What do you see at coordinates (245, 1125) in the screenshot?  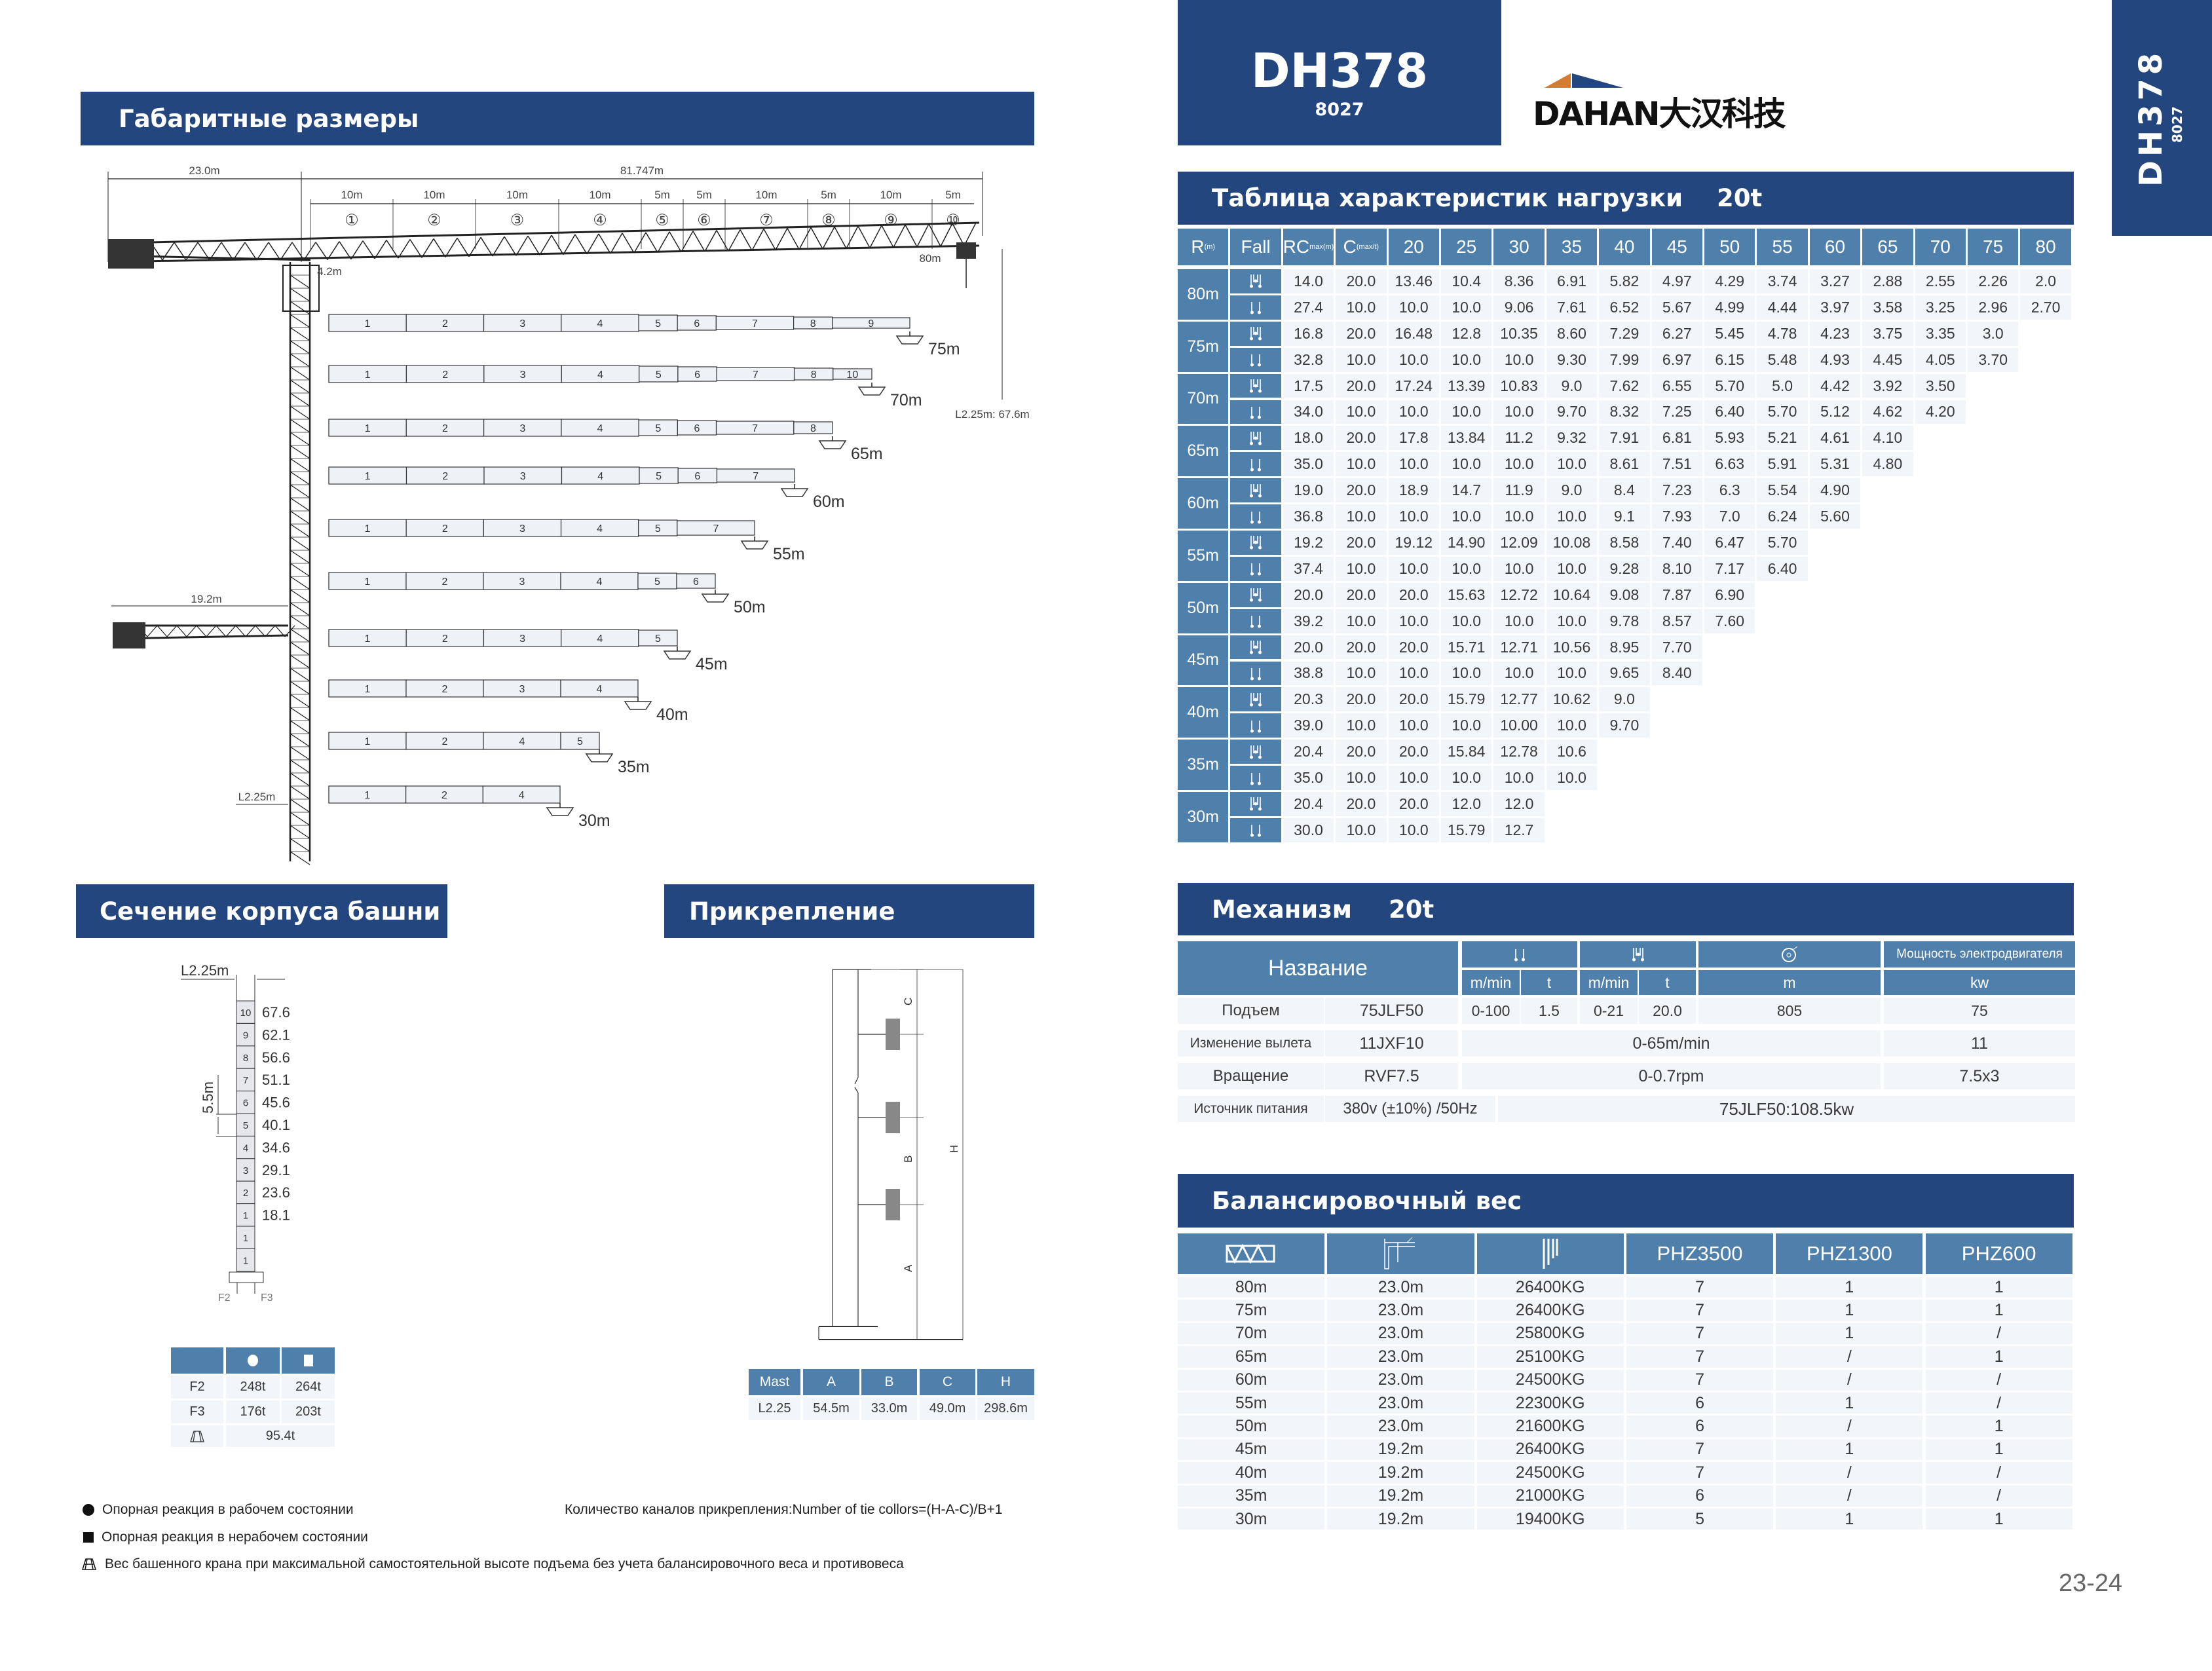 I see `mast-section-number: 5` at bounding box center [245, 1125].